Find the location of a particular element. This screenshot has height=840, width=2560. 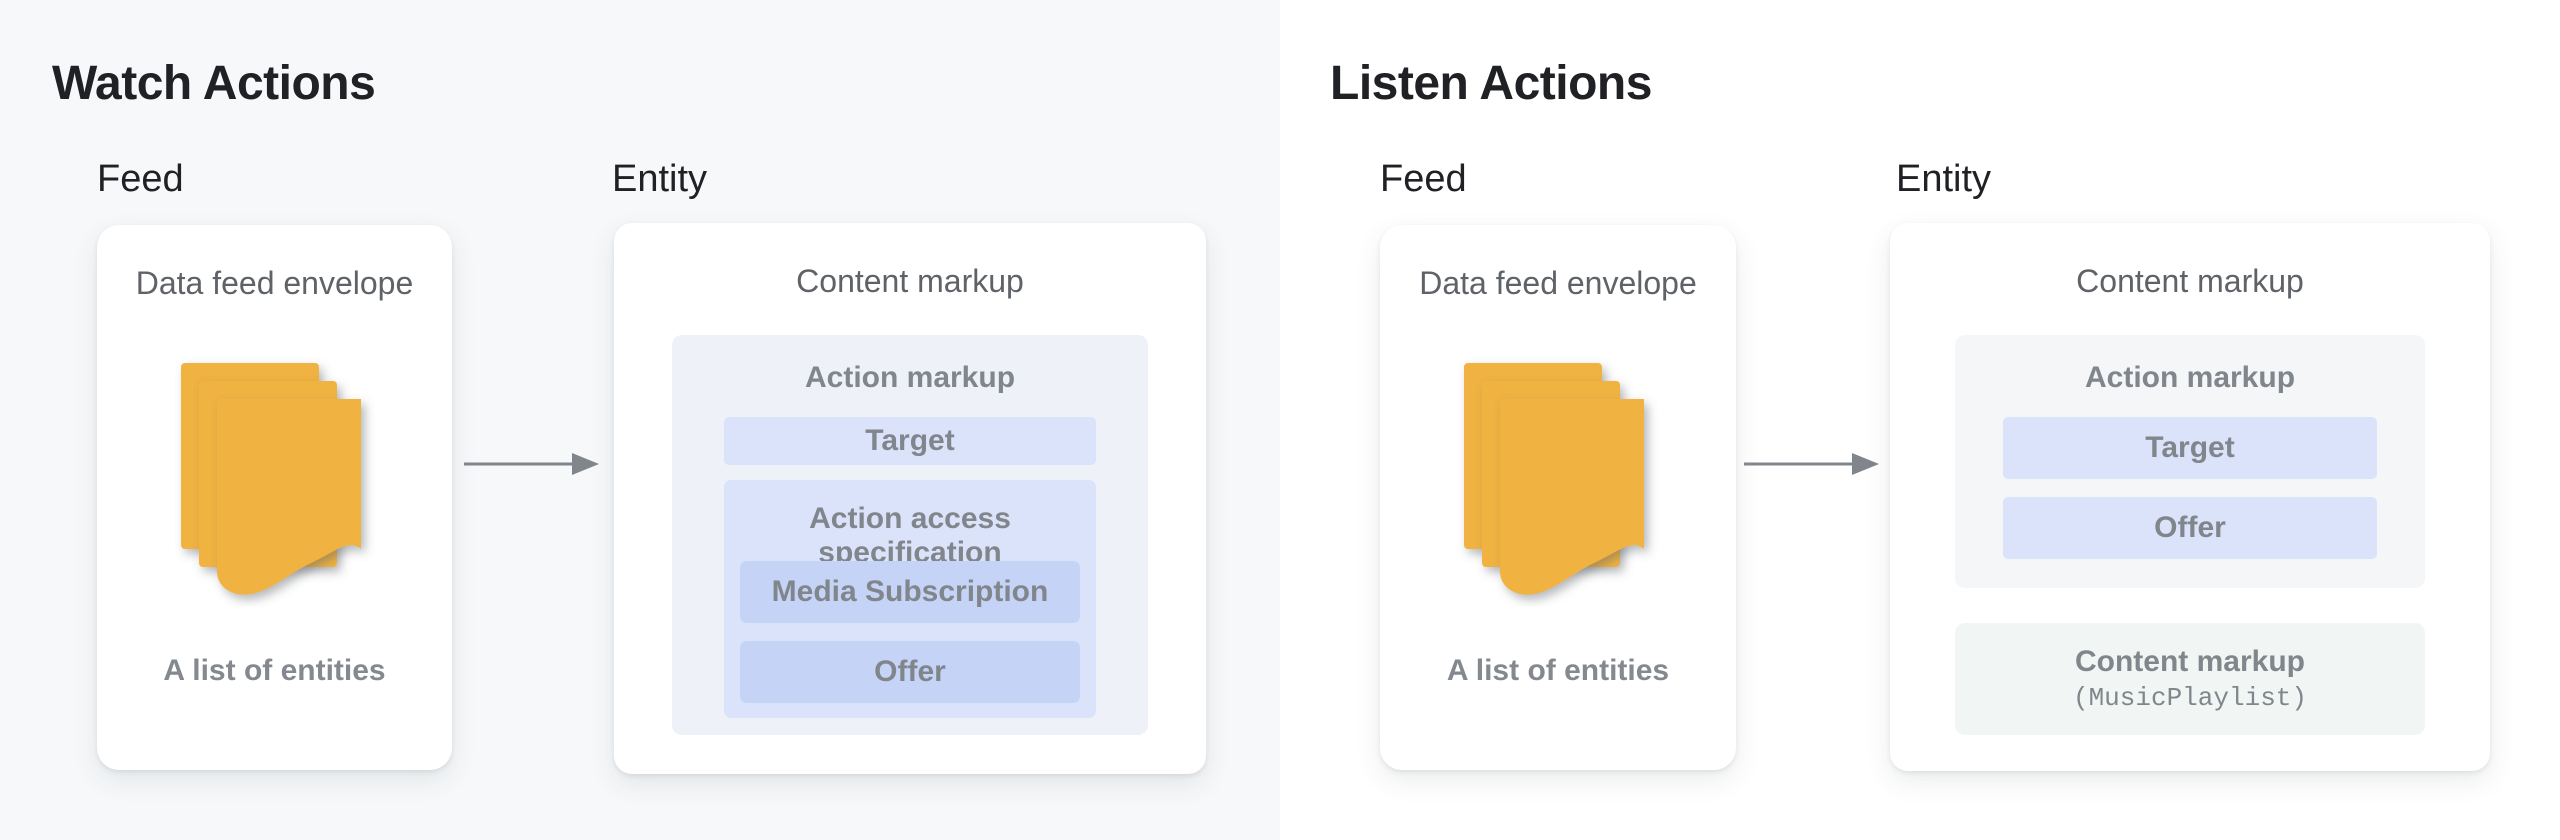

watch-feed-label: Feed is located at coordinates (140, 179).